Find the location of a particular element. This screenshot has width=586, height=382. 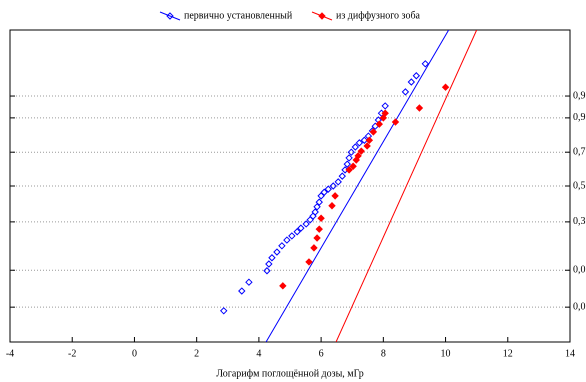

y-tick-label: 0,7 is located at coordinates (579, 151).